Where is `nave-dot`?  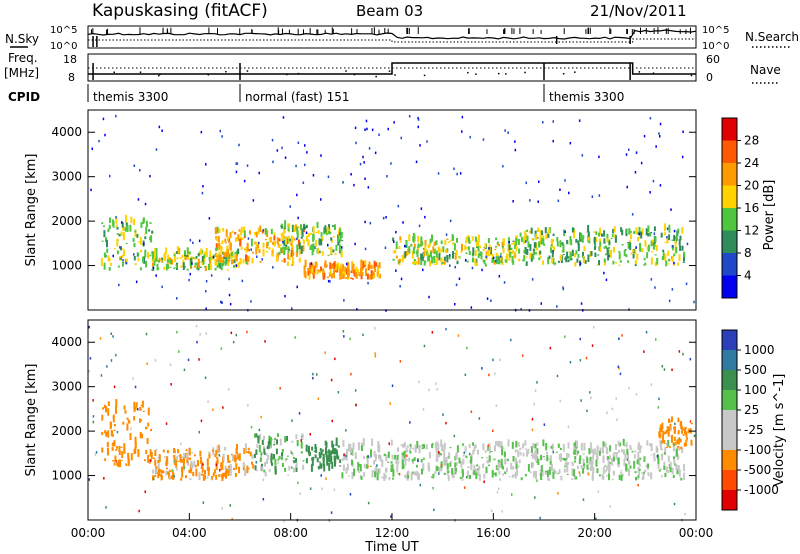
nave-dot is located at coordinates (376, 76).